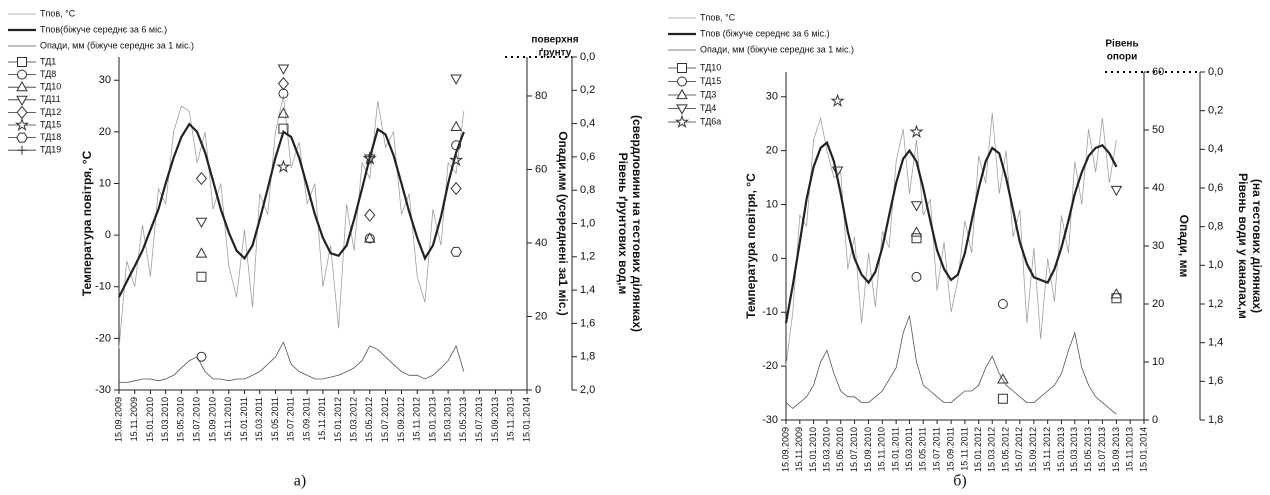 The height and width of the screenshot is (495, 1270). What do you see at coordinates (1033, 449) in the screenshot?
I see `x-tick-label: 15.09.2012` at bounding box center [1033, 449].